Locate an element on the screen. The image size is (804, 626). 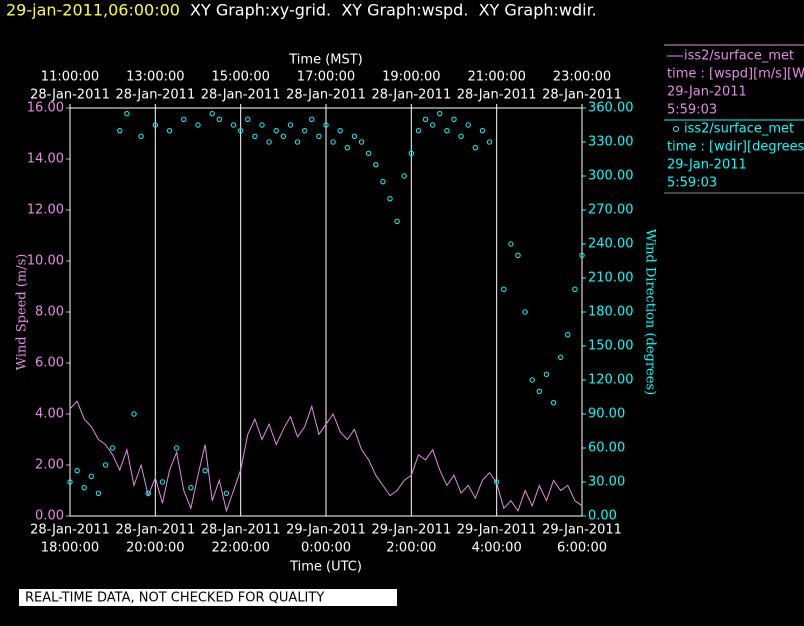
x2-tick-label: 11:00:00 is located at coordinates (70, 77).